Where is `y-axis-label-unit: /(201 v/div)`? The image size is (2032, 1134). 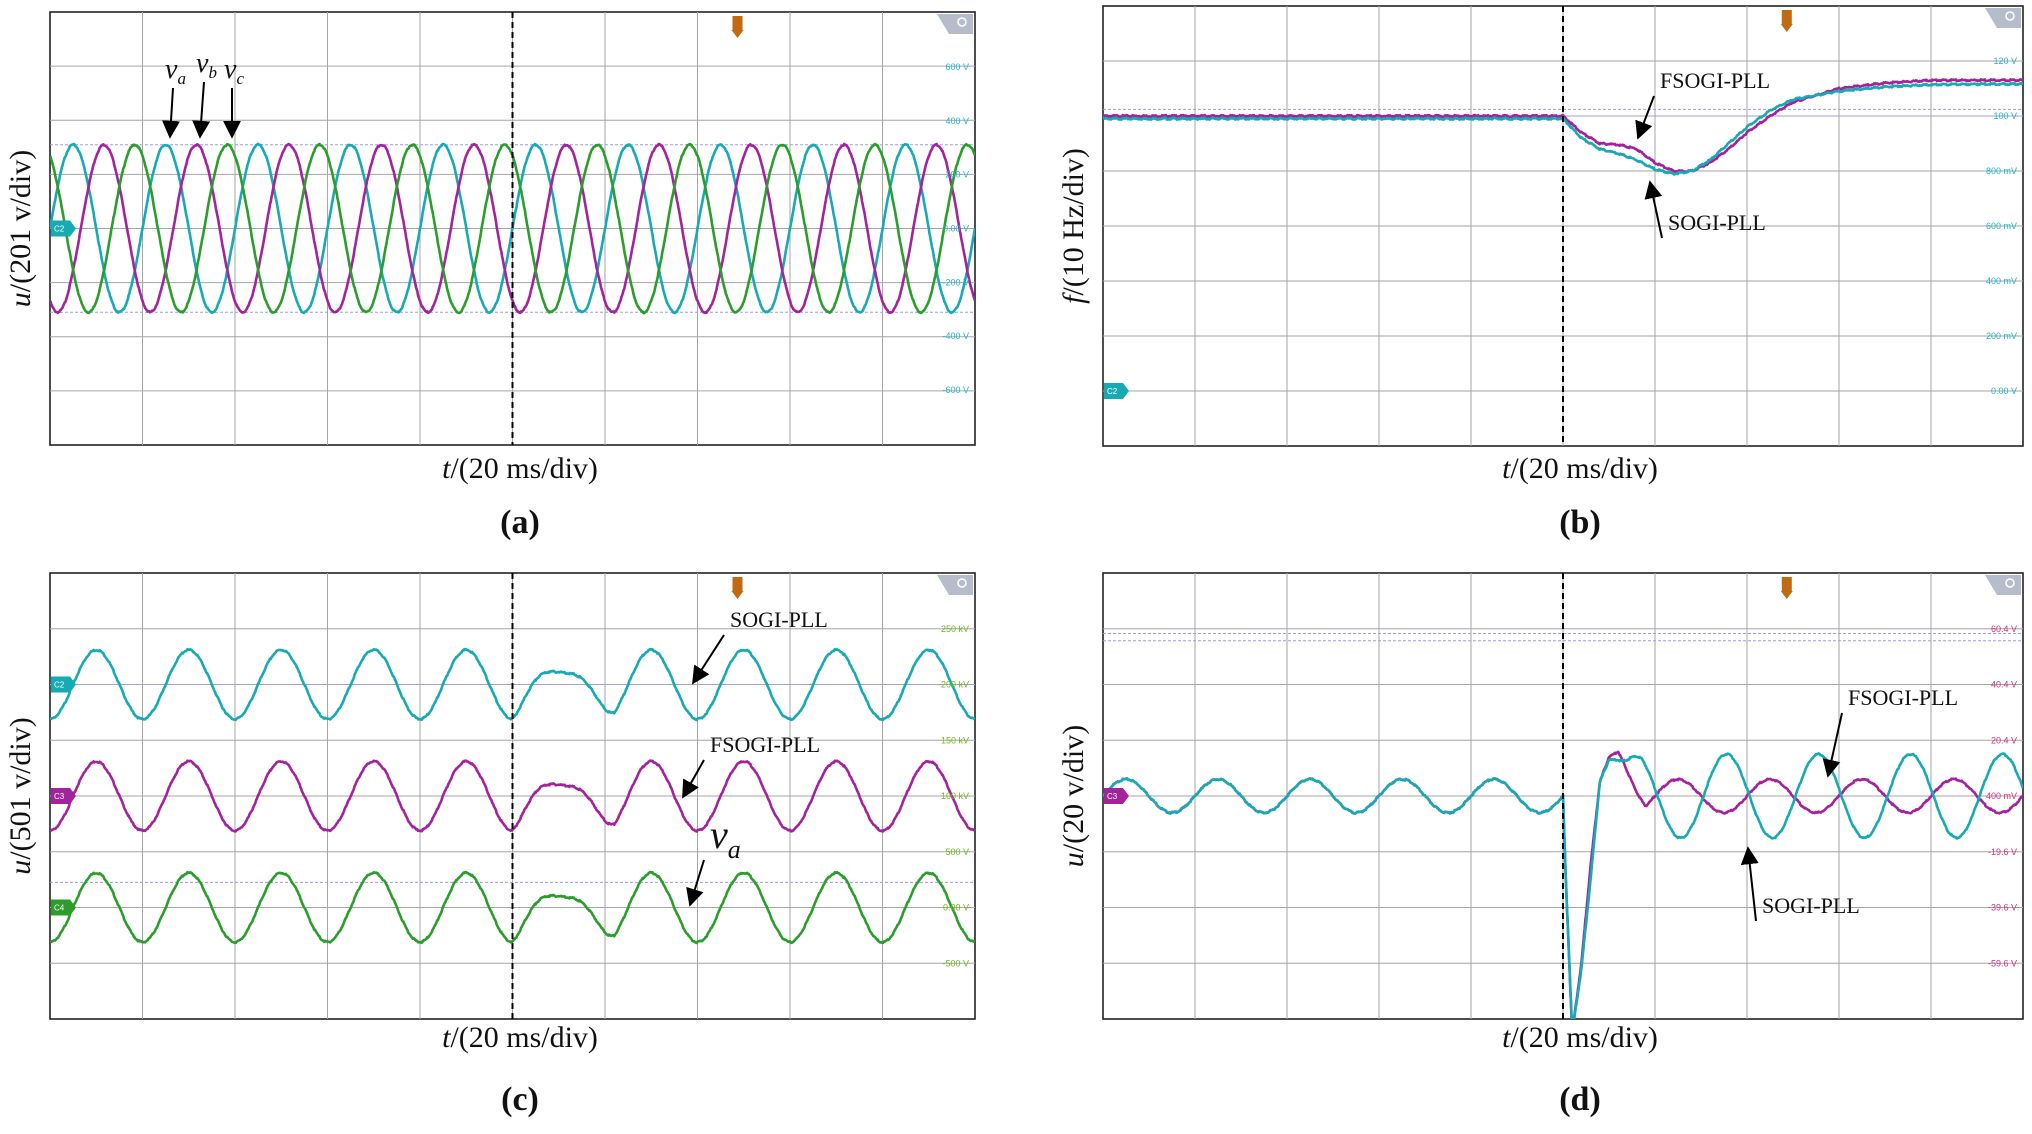
y-axis-label-unit: /(201 v/div) is located at coordinates (20, 221).